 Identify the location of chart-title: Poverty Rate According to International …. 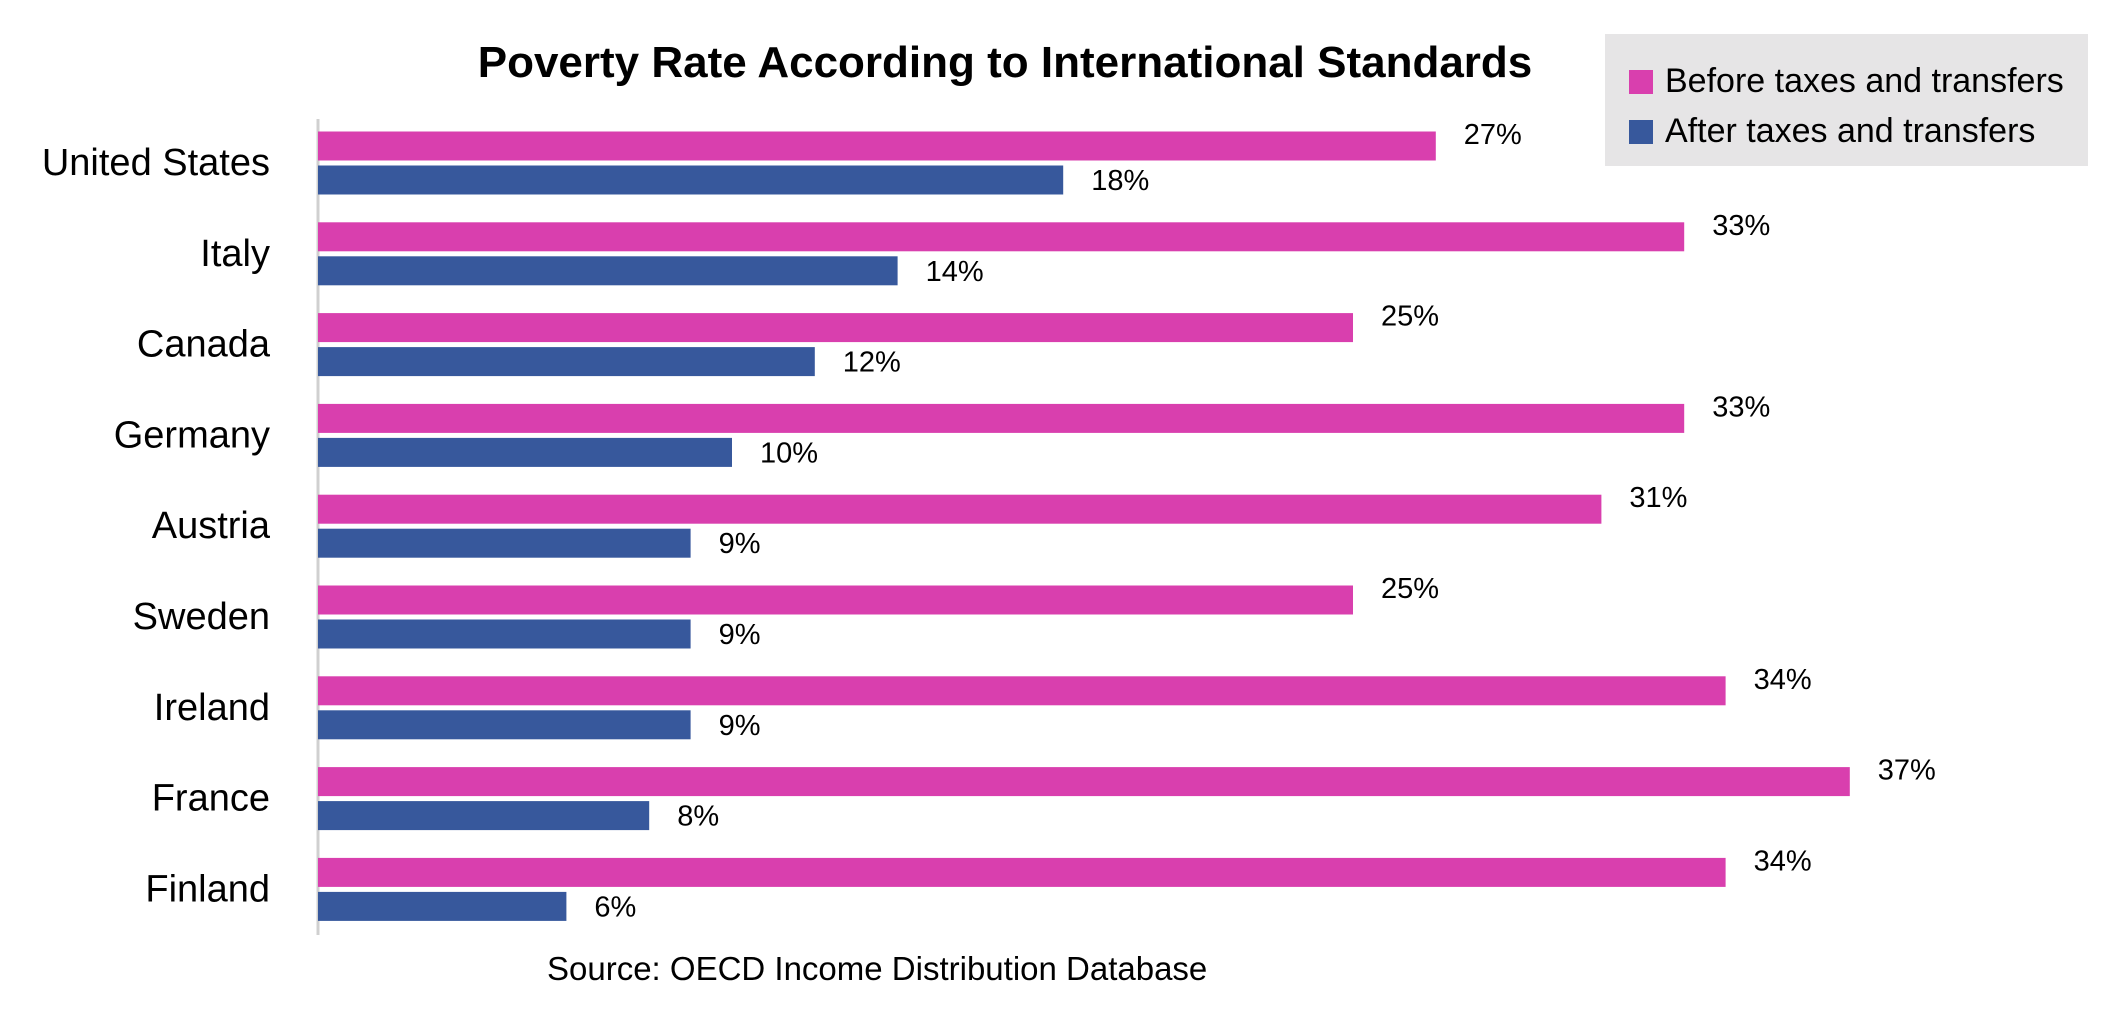
(1005, 62).